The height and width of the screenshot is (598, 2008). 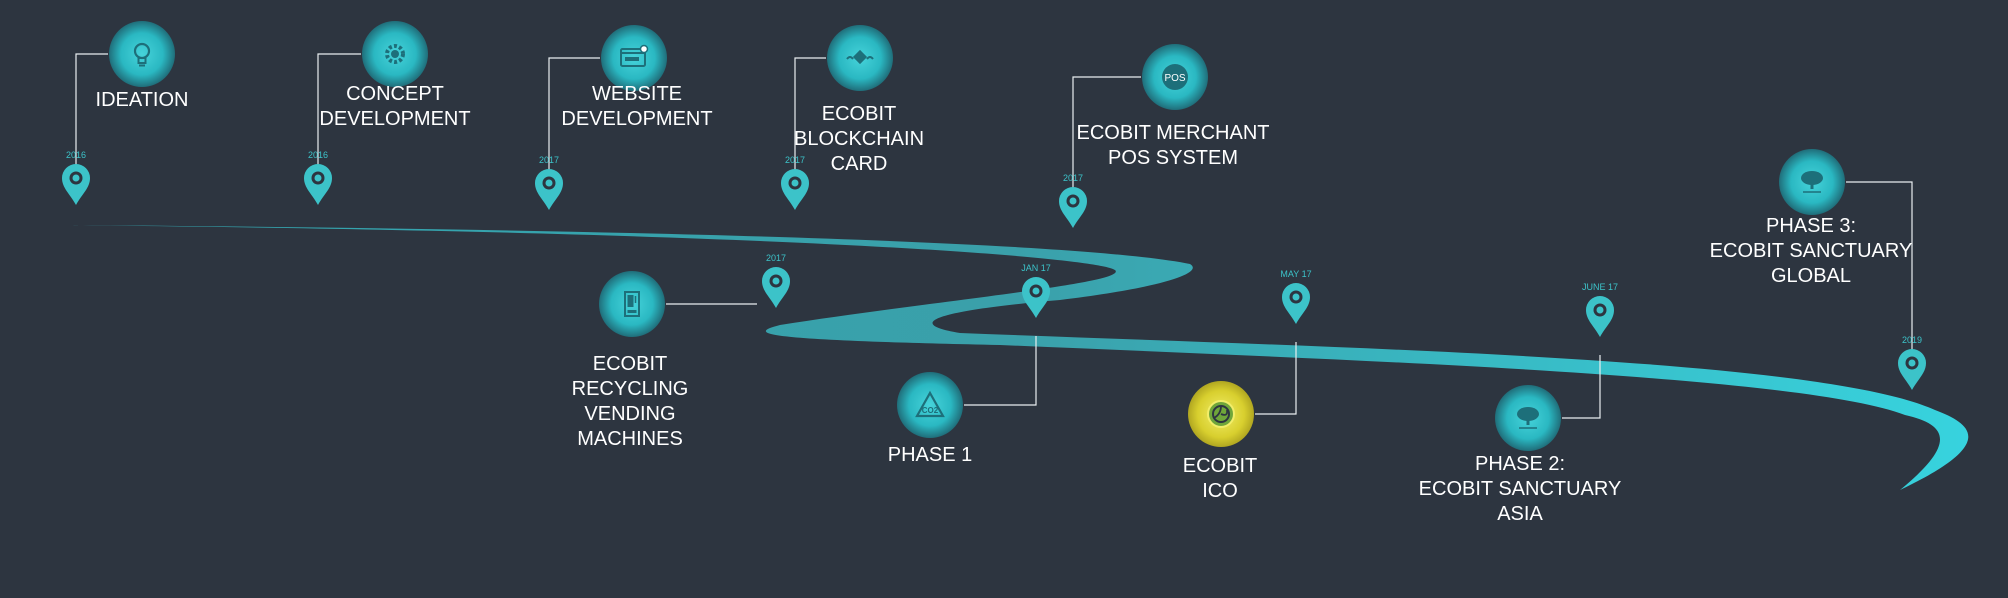 What do you see at coordinates (318, 155) in the screenshot?
I see `concept-date: 2016` at bounding box center [318, 155].